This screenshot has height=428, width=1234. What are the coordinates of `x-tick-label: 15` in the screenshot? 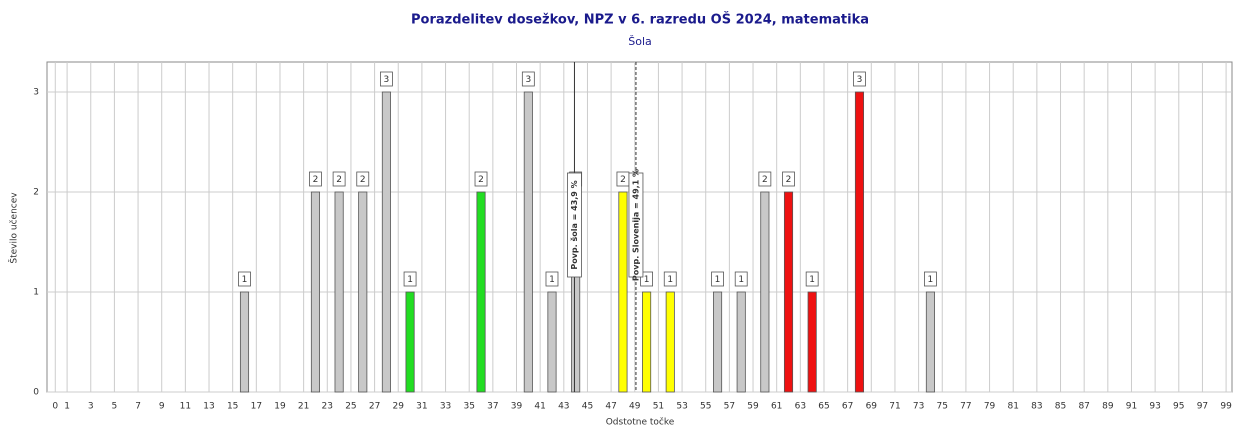 It's located at (232, 407).